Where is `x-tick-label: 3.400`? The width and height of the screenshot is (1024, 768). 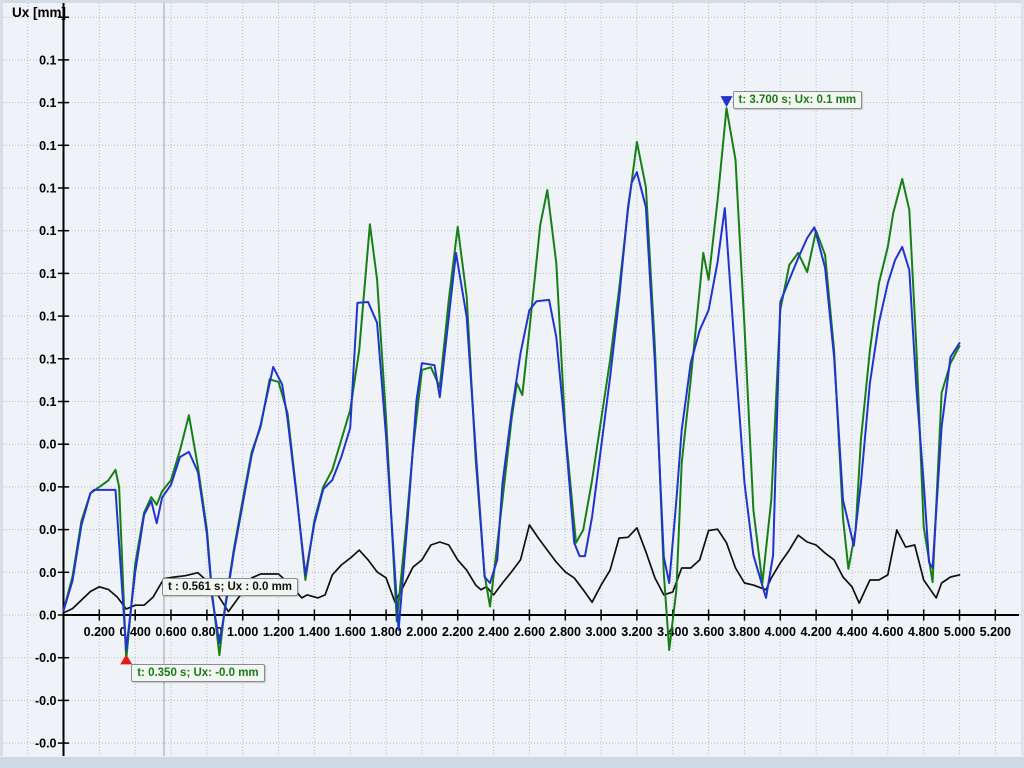 x-tick-label: 3.400 is located at coordinates (672, 632).